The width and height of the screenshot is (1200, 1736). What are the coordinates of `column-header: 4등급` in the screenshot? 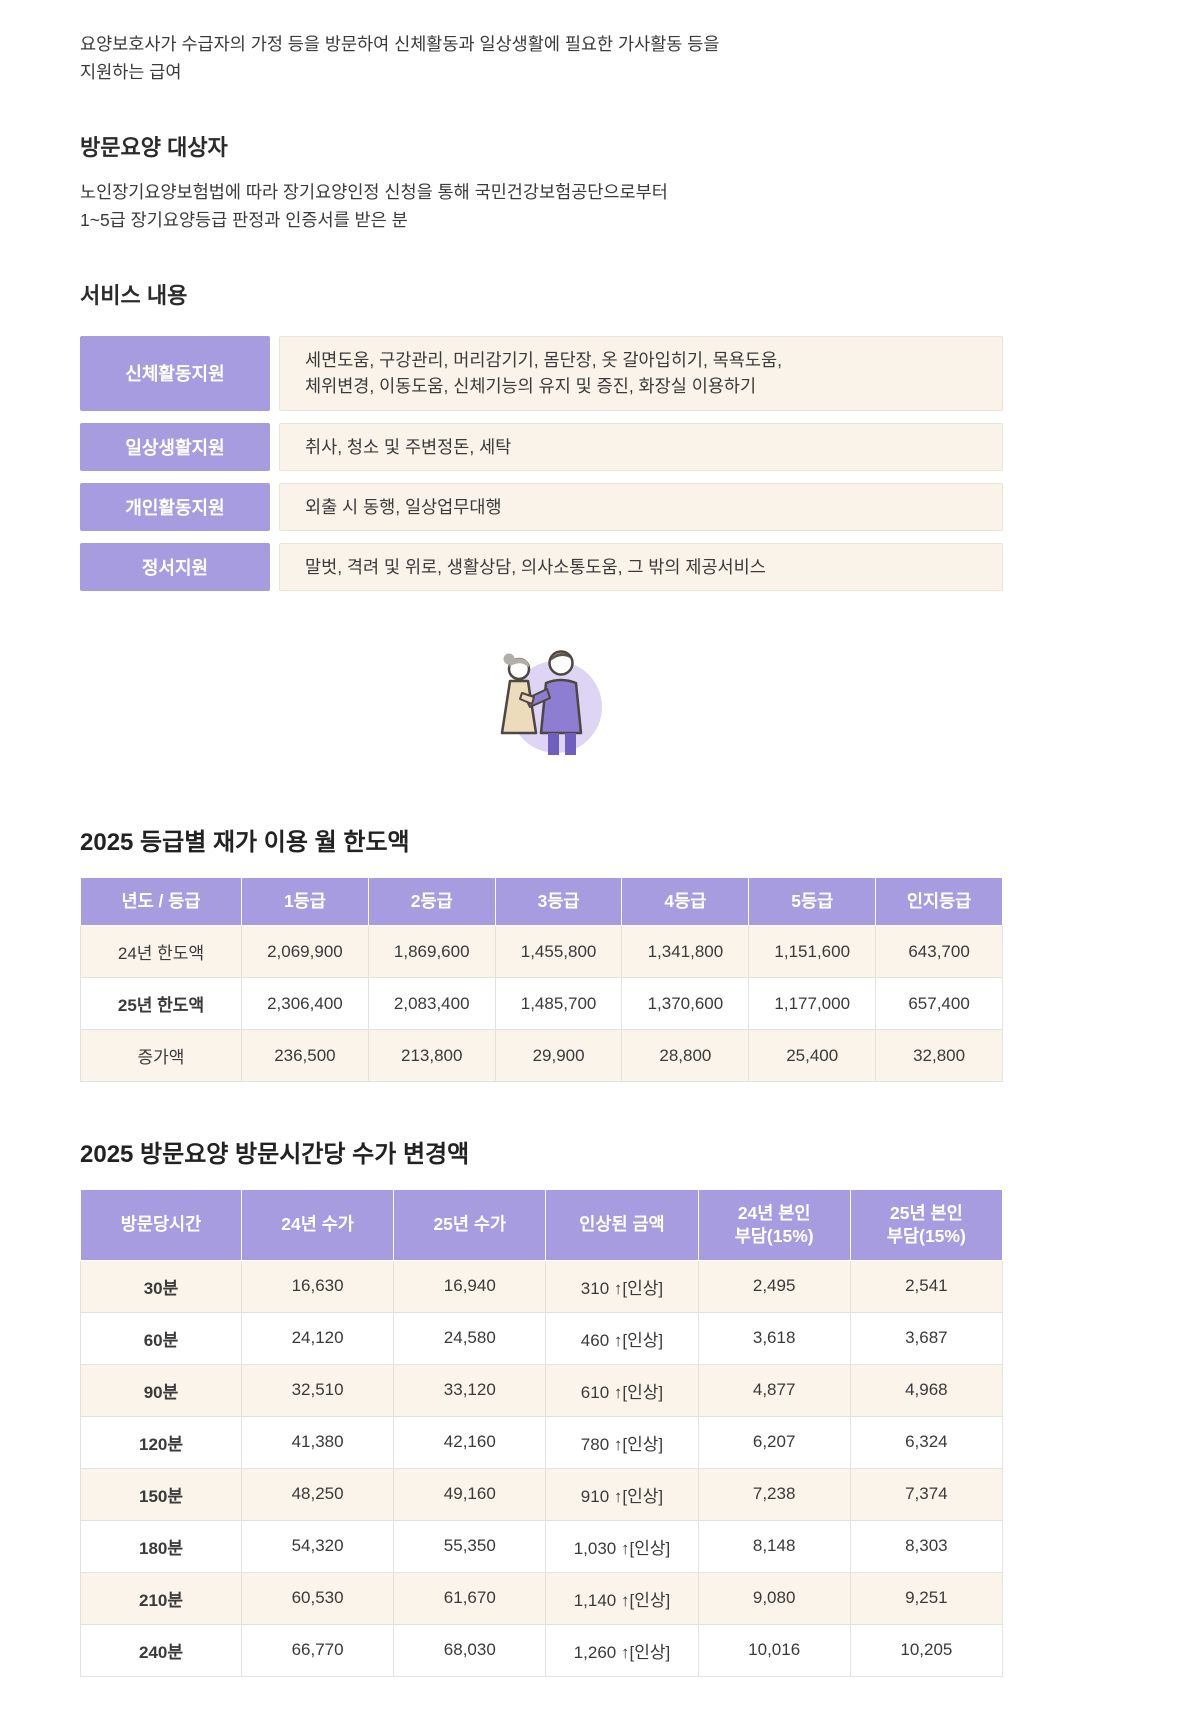 It's located at (685, 901).